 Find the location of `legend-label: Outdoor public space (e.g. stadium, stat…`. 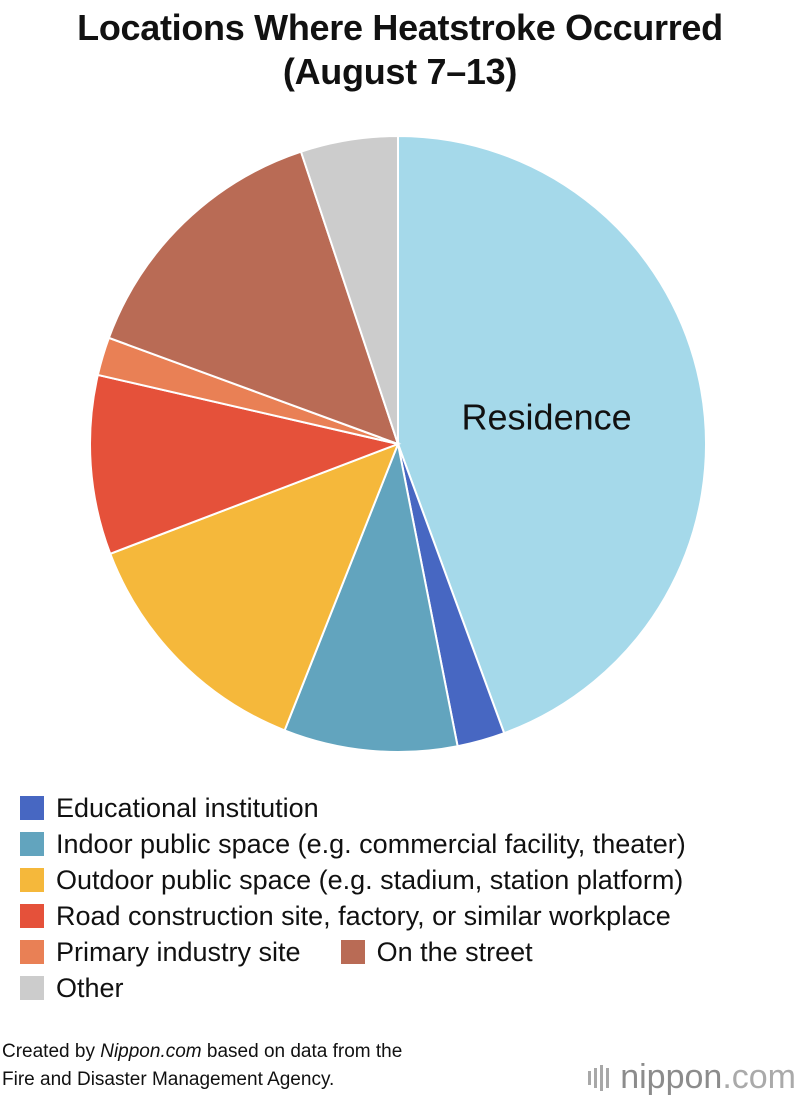

legend-label: Outdoor public space (e.g. stadium, stat… is located at coordinates (370, 880).